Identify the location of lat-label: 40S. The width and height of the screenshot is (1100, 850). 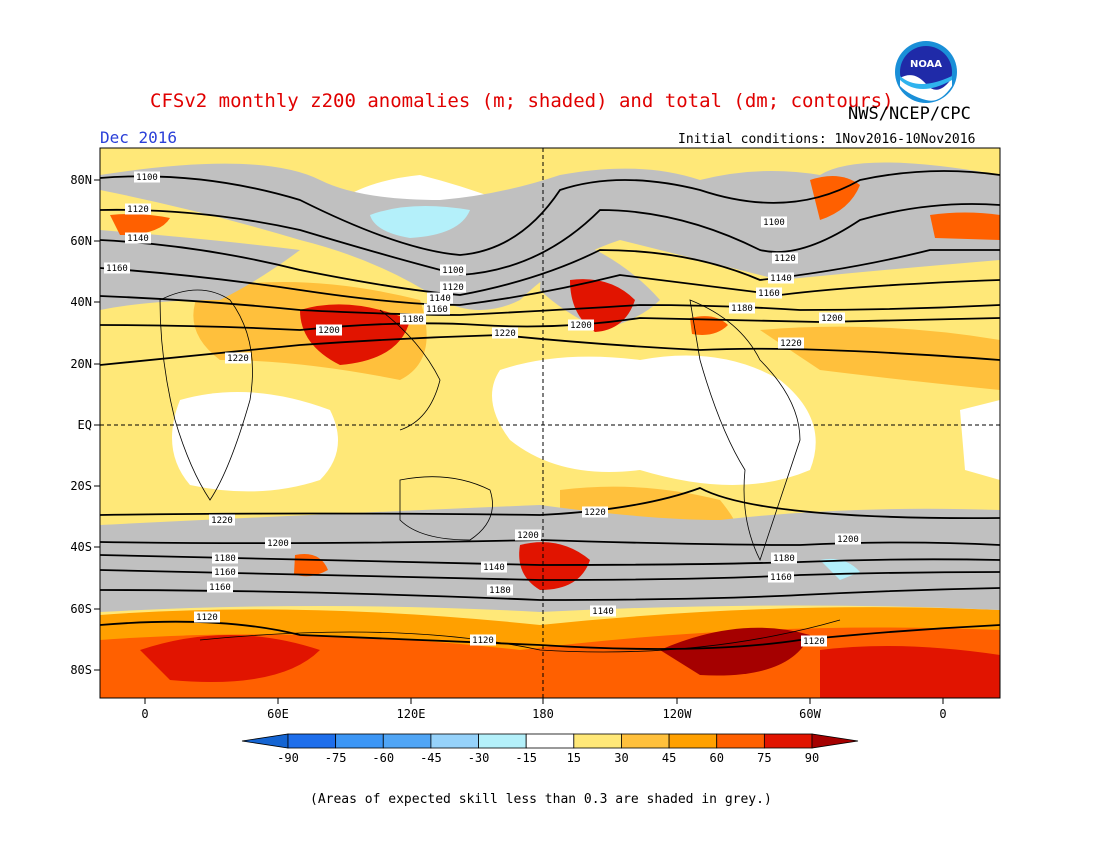
(81, 547).